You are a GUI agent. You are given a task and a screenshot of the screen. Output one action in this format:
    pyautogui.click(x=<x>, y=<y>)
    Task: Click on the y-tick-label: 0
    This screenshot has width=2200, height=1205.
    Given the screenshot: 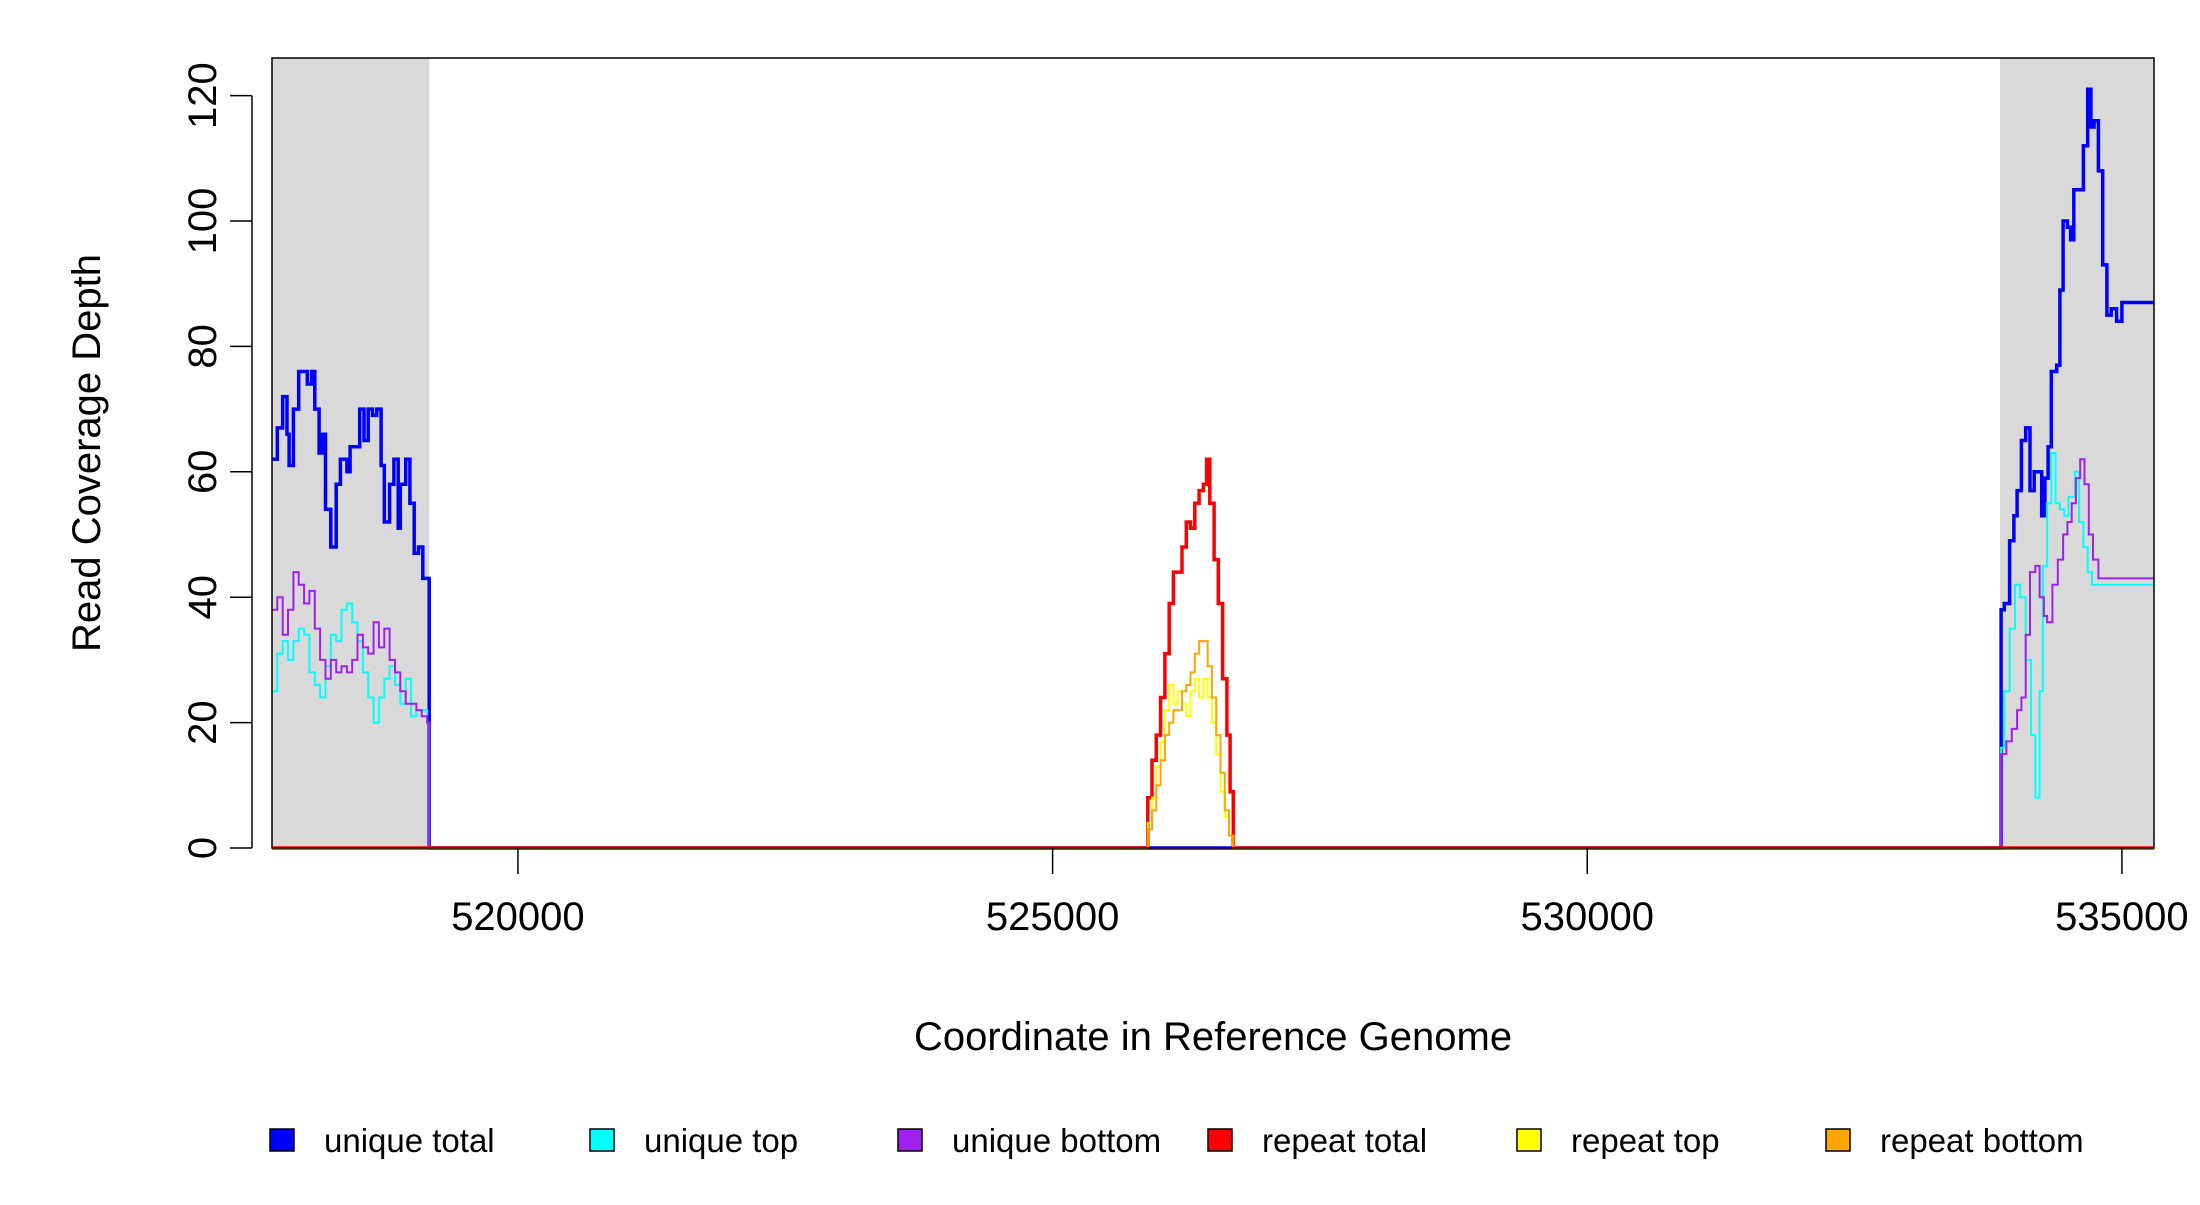 What is the action you would take?
    pyautogui.click(x=203, y=848)
    